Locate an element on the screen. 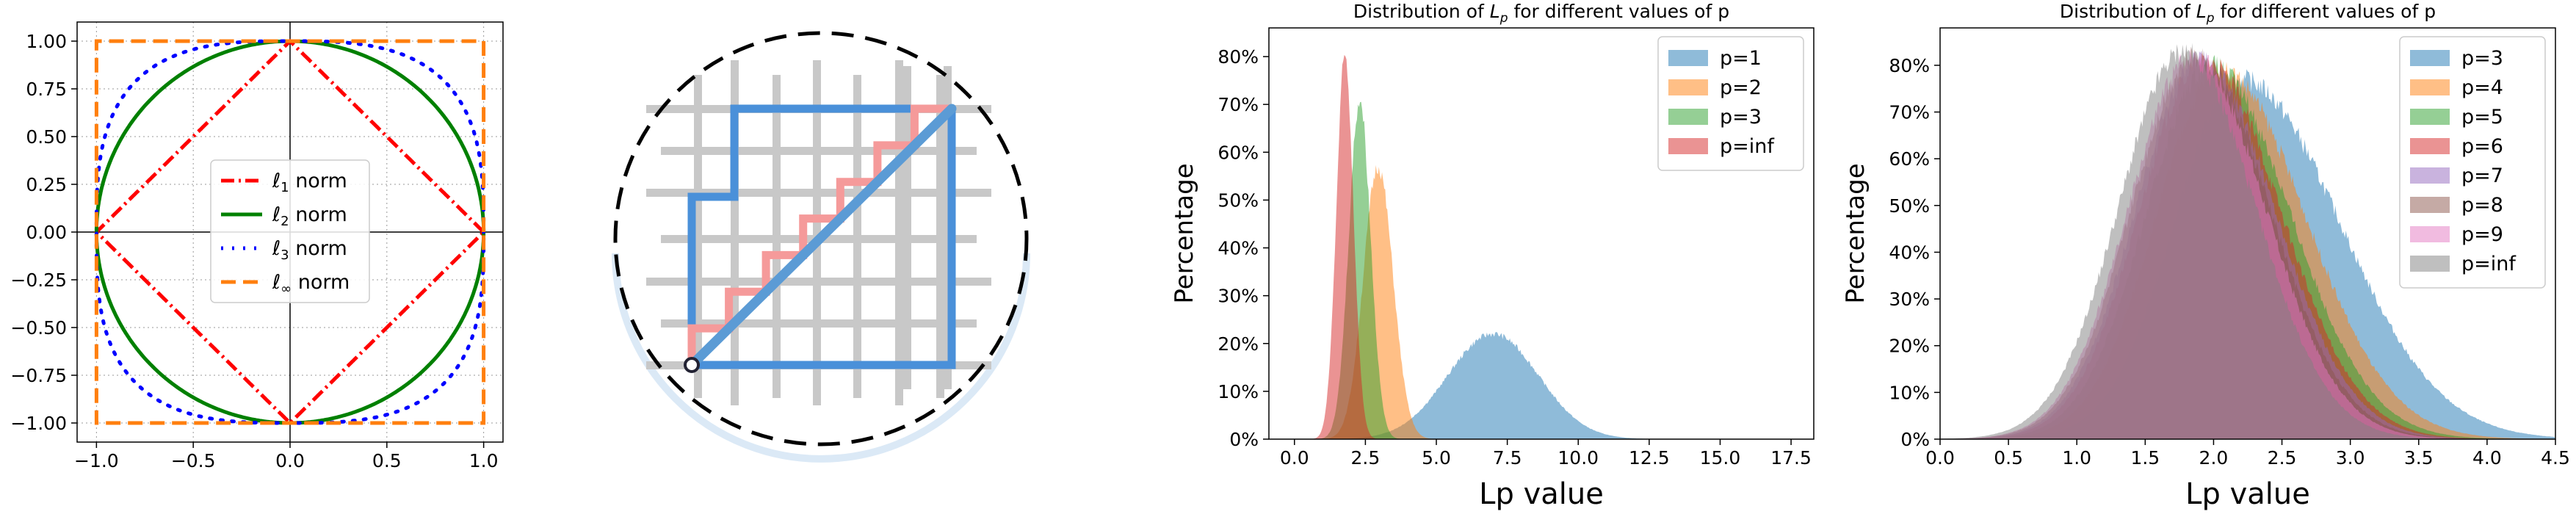  y-tick-label: −0.75 is located at coordinates (38, 376).